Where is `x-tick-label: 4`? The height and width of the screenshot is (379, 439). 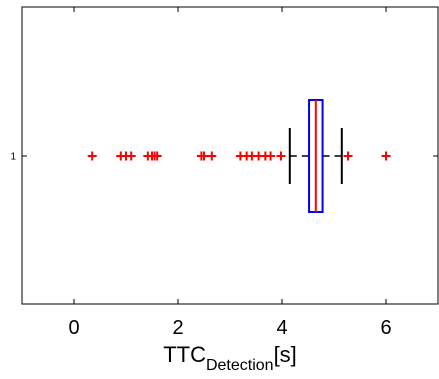
x-tick-label: 4 is located at coordinates (281, 328).